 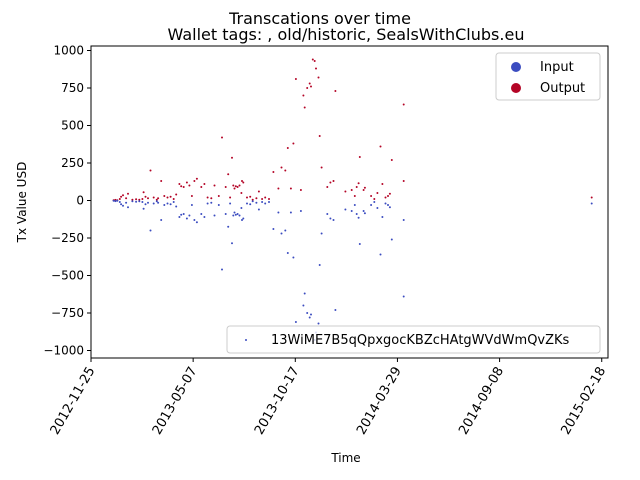 I want to click on y-tick-label: −250, so click(x=67, y=238).